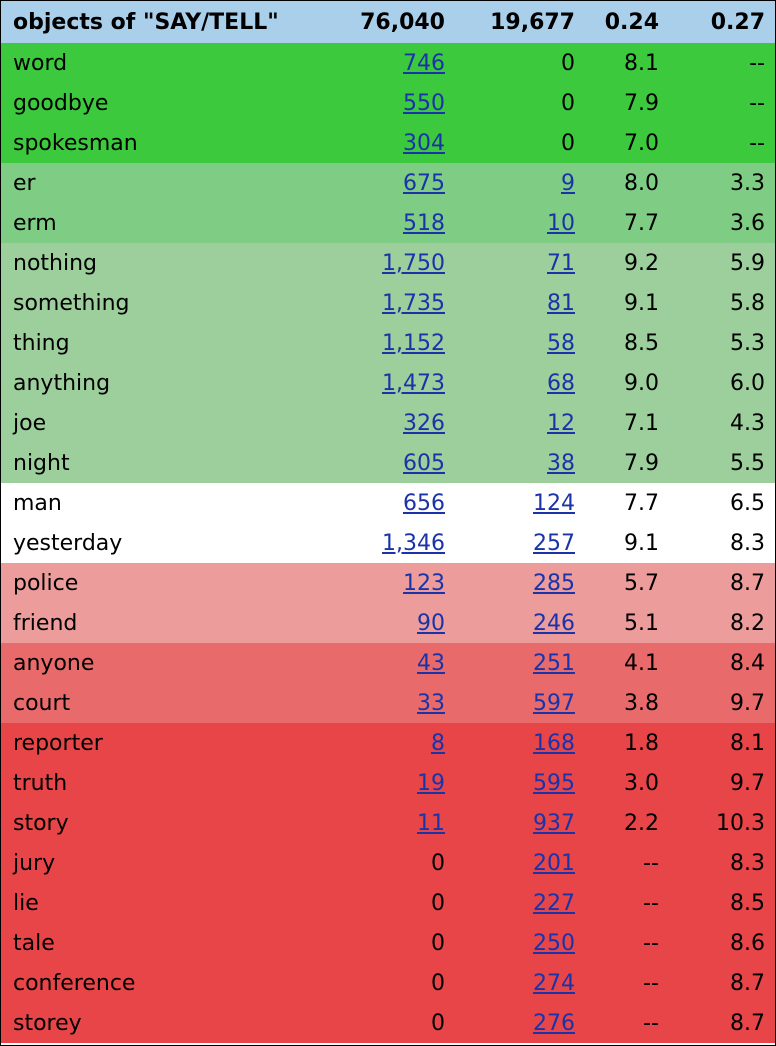  Describe the element at coordinates (641, 223) in the screenshot. I see `score-a-cell: 7.7` at that location.